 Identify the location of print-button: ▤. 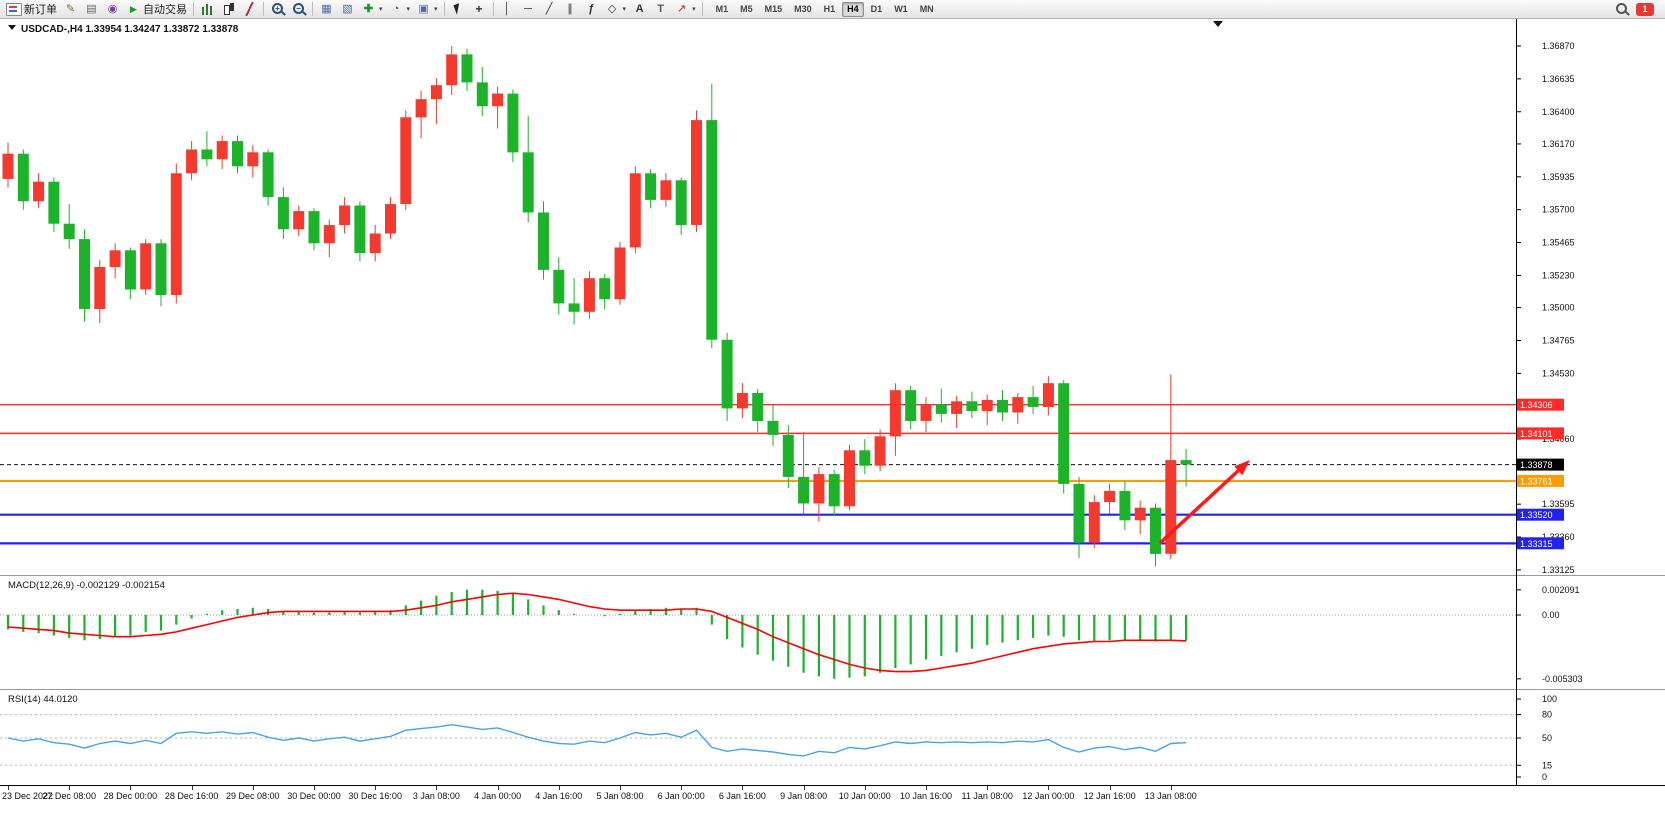
(91, 9).